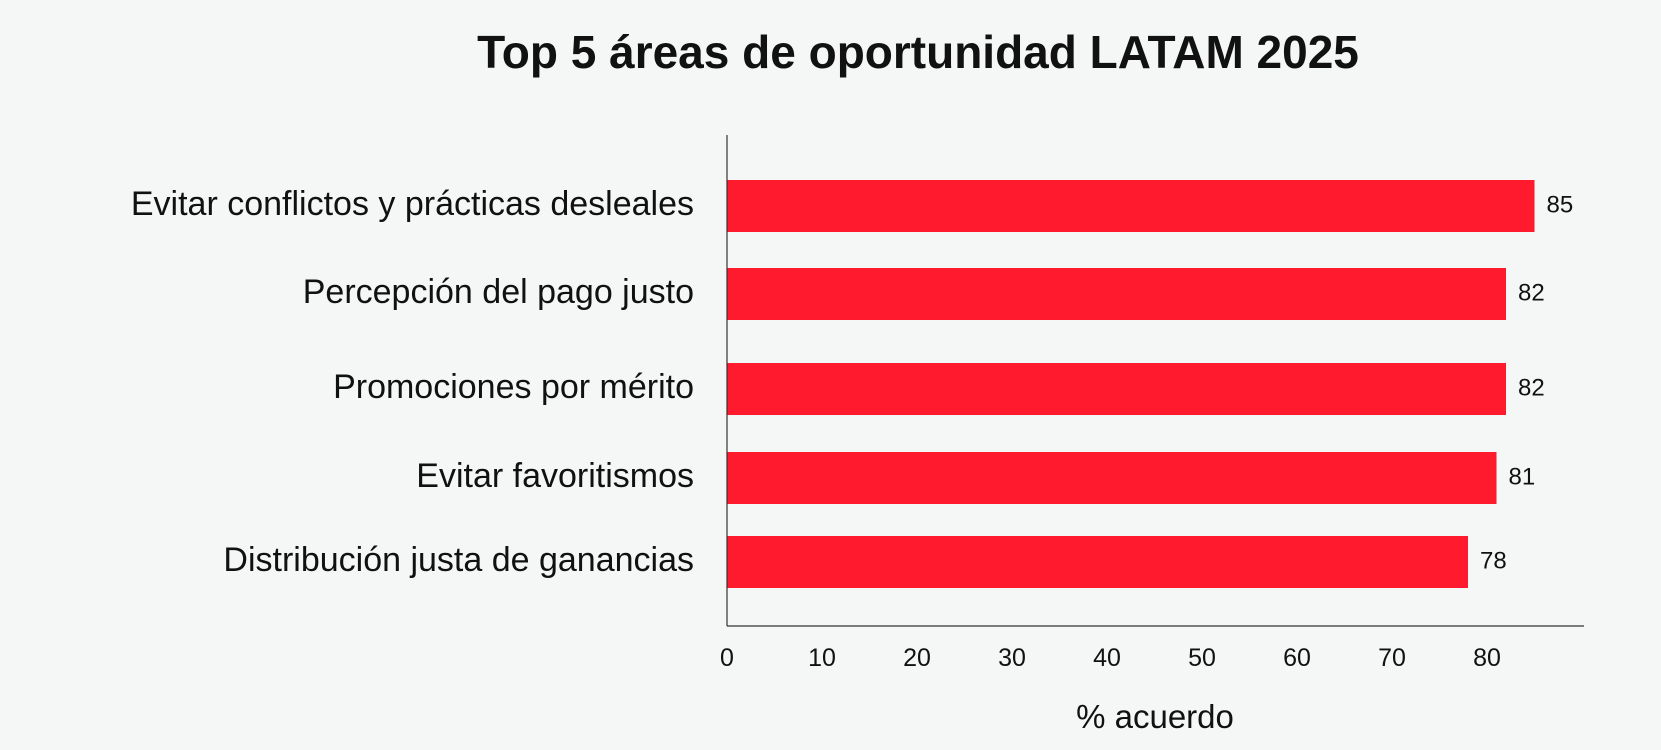 The image size is (1661, 750). Describe the element at coordinates (1522, 476) in the screenshot. I see `value-label: 81` at that location.